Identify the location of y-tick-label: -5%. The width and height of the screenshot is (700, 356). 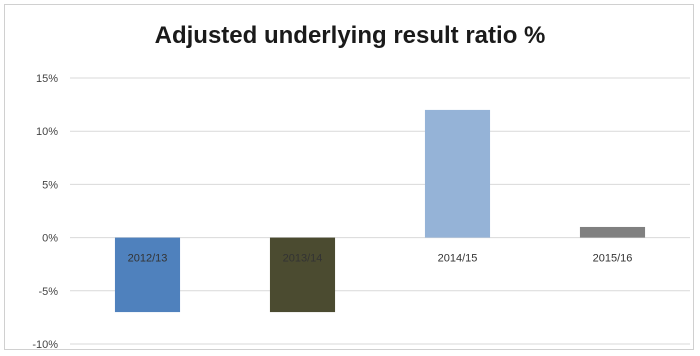
(48, 292).